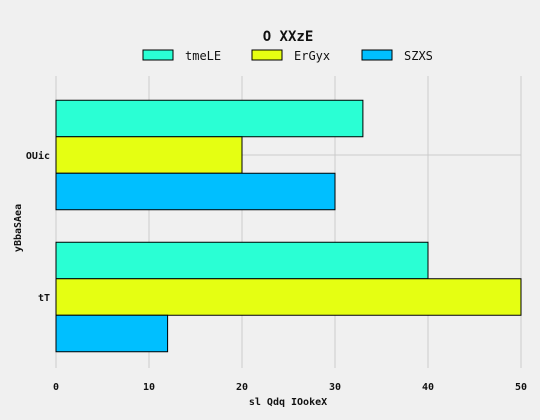 This screenshot has width=540, height=420. I want to click on x-ticks: 0 10 20 30 40 50, so click(290, 387).